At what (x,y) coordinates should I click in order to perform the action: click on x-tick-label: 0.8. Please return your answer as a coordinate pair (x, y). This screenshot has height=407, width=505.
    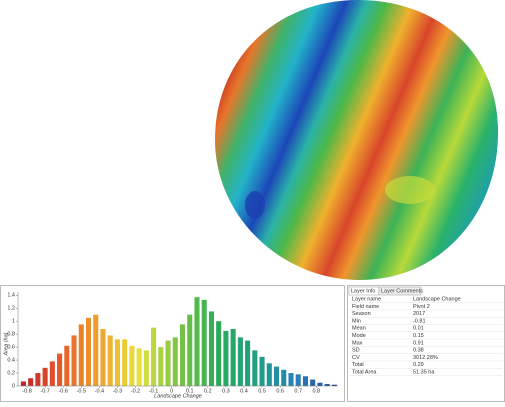
    Looking at the image, I should click on (316, 391).